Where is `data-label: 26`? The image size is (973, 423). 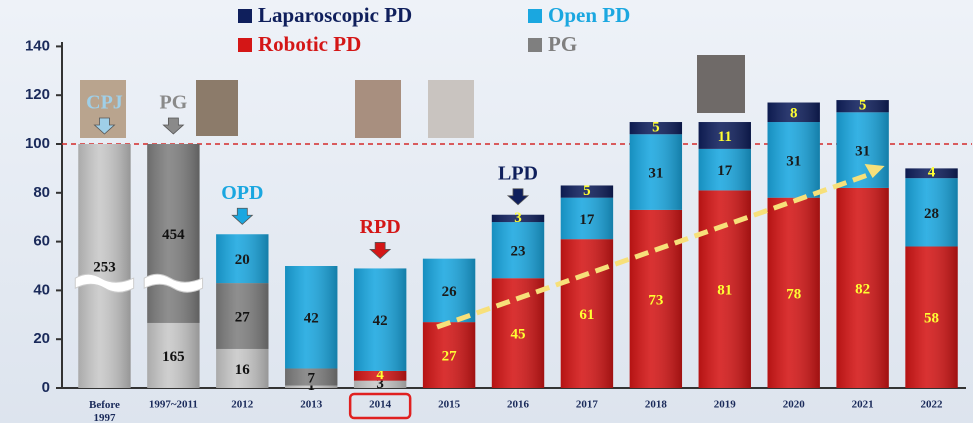 data-label: 26 is located at coordinates (450, 292).